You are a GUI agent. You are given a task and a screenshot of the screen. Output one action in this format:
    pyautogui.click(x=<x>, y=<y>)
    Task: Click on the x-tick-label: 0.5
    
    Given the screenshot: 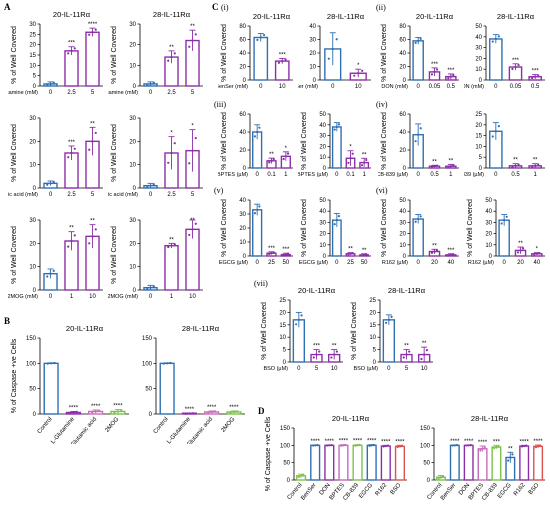 What is the action you would take?
    pyautogui.click(x=451, y=87)
    